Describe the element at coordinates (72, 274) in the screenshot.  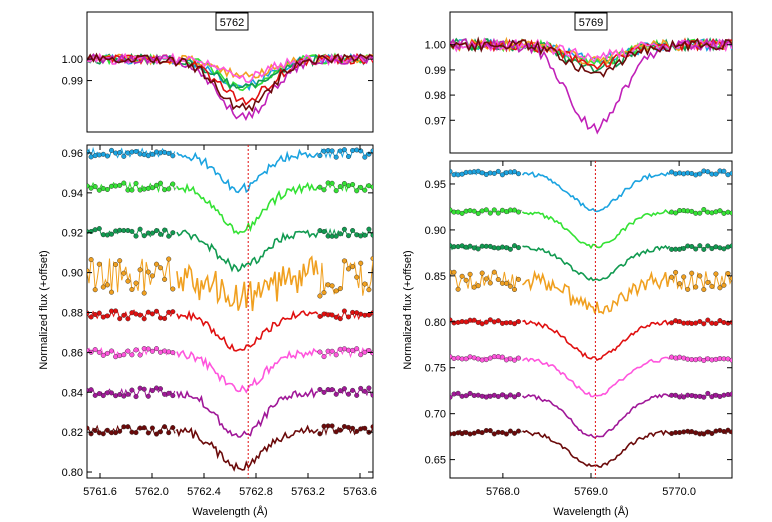
I see `y-tick-label: 0.90` at that location.